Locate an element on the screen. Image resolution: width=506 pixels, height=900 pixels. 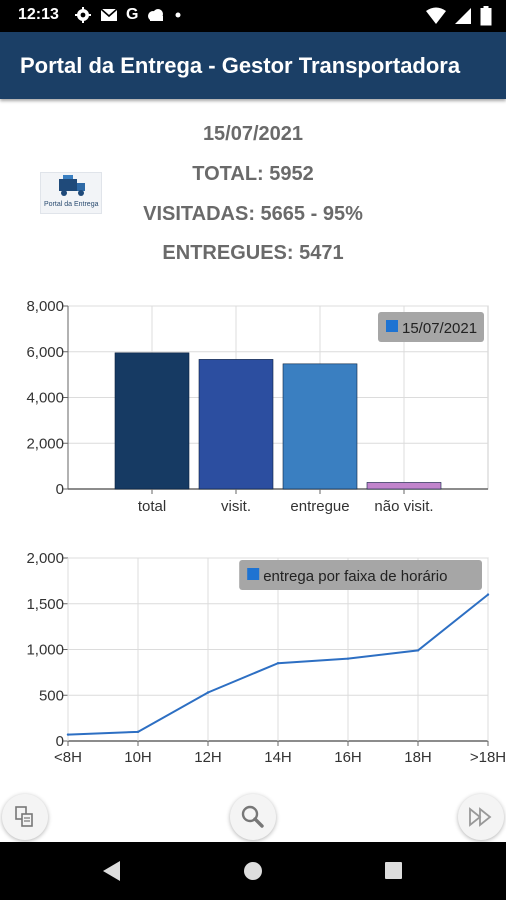
portal-logo: Portal da Entrega is located at coordinates (71, 193).